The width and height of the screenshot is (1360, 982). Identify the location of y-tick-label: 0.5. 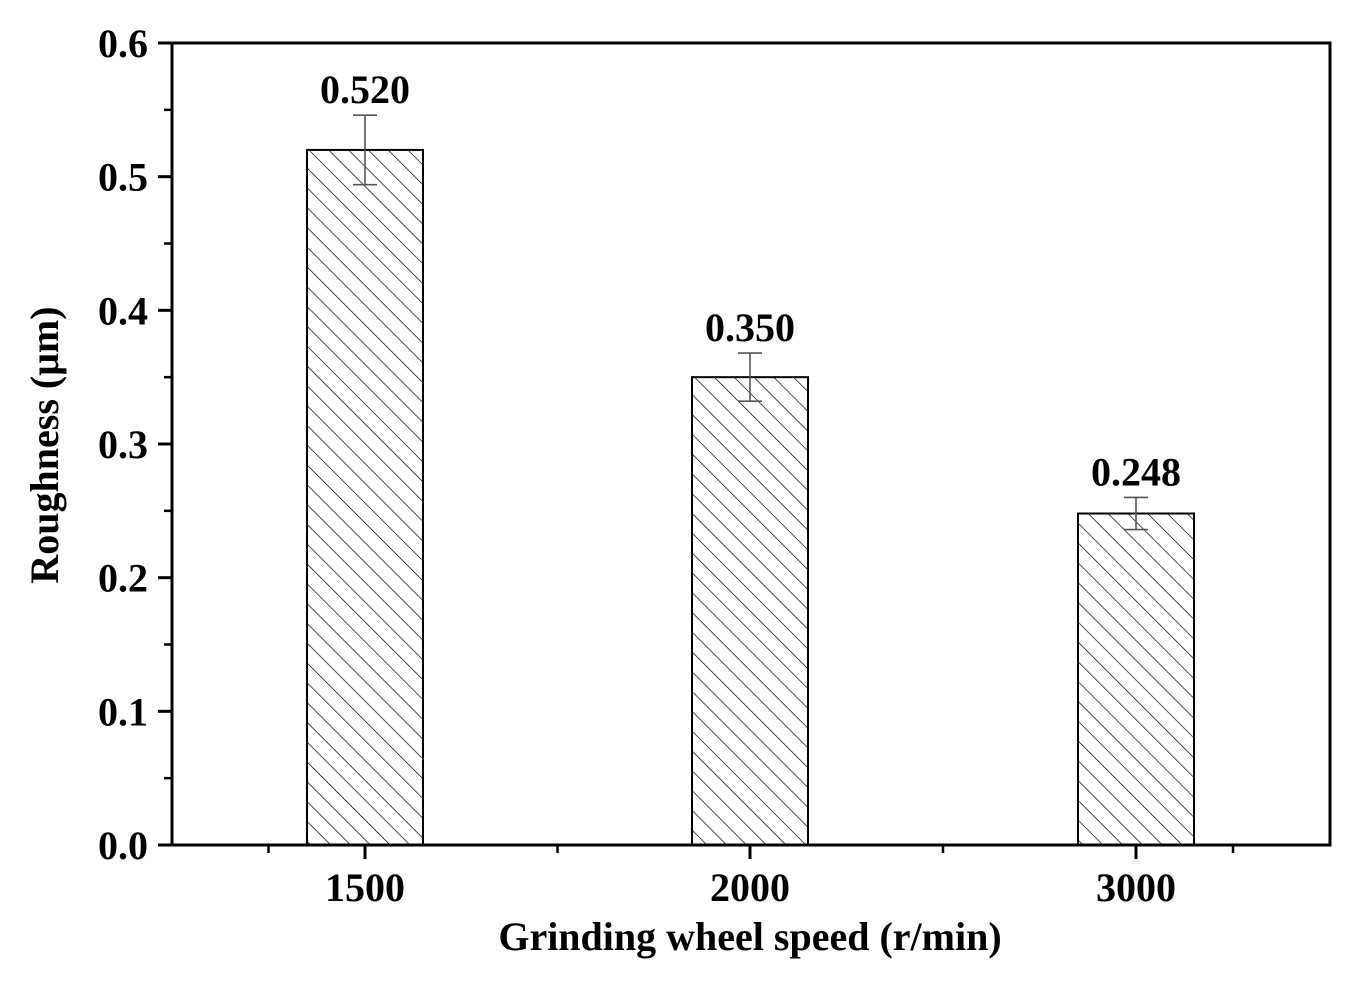
(123, 177).